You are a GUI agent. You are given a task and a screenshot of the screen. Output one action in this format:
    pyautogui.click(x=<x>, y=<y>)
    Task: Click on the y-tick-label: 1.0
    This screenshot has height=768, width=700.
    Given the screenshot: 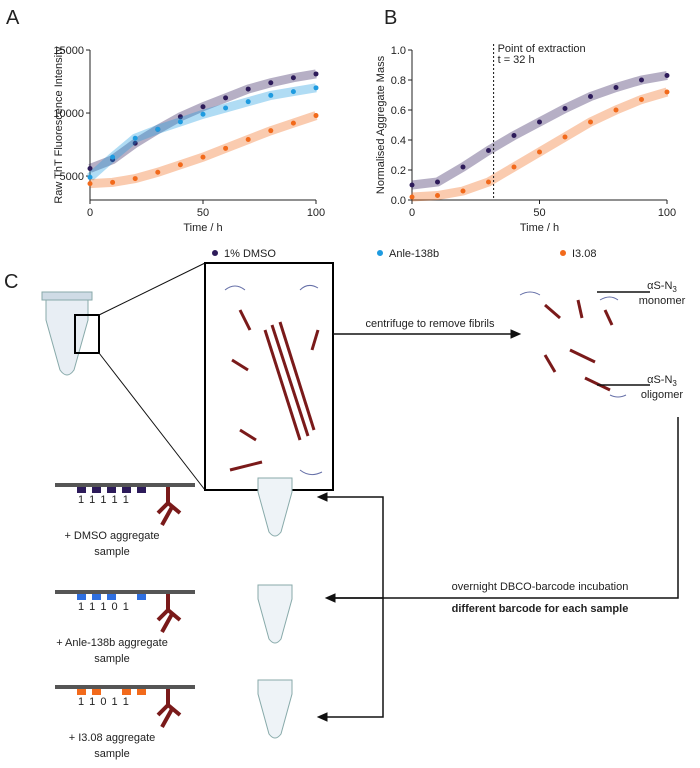 What is the action you would take?
    pyautogui.click(x=398, y=51)
    